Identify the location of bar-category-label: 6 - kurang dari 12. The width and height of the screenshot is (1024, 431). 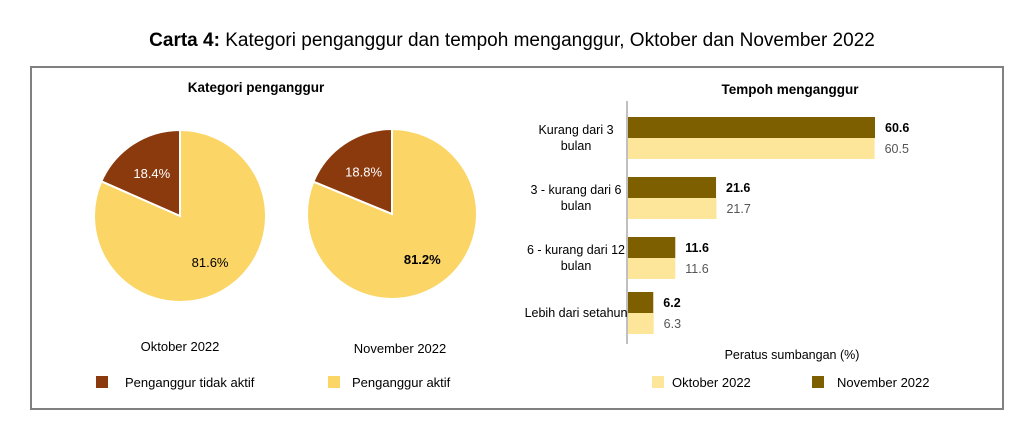
(576, 250).